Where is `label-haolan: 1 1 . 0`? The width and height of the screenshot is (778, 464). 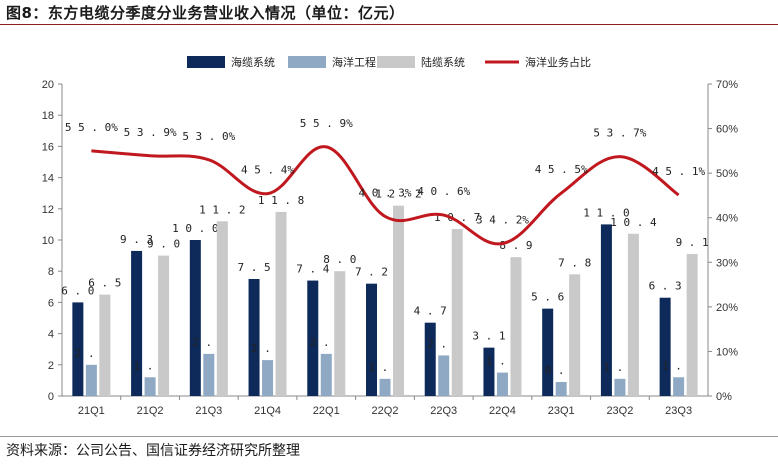
label-haolan: 1 1 . 0 is located at coordinates (606, 212).